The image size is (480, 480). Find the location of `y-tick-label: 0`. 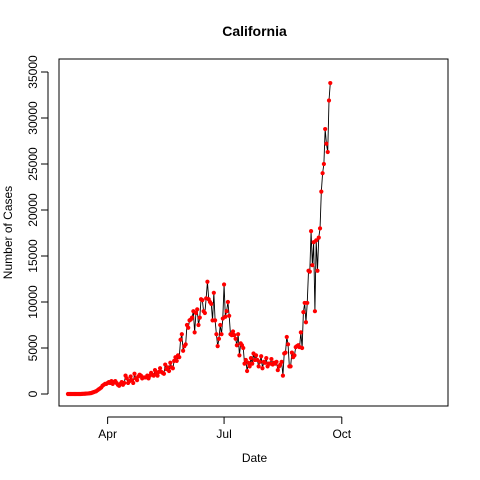

y-tick-label: 0 is located at coordinates (33, 393).